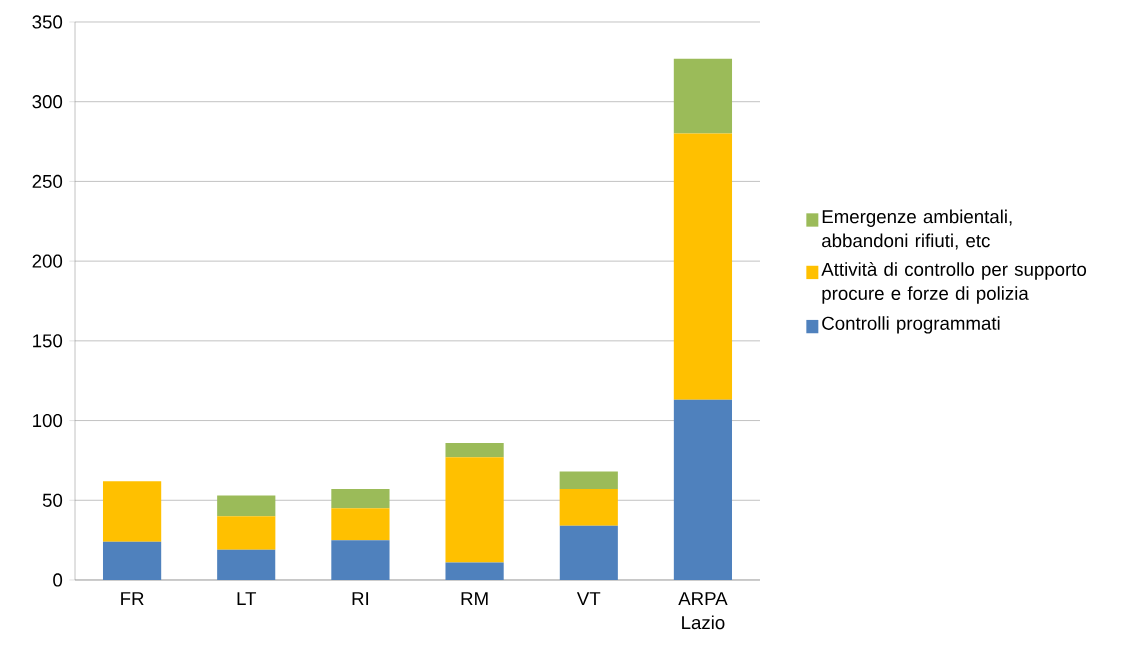  What do you see at coordinates (474, 599) in the screenshot?
I see `x-tick-label: RM` at bounding box center [474, 599].